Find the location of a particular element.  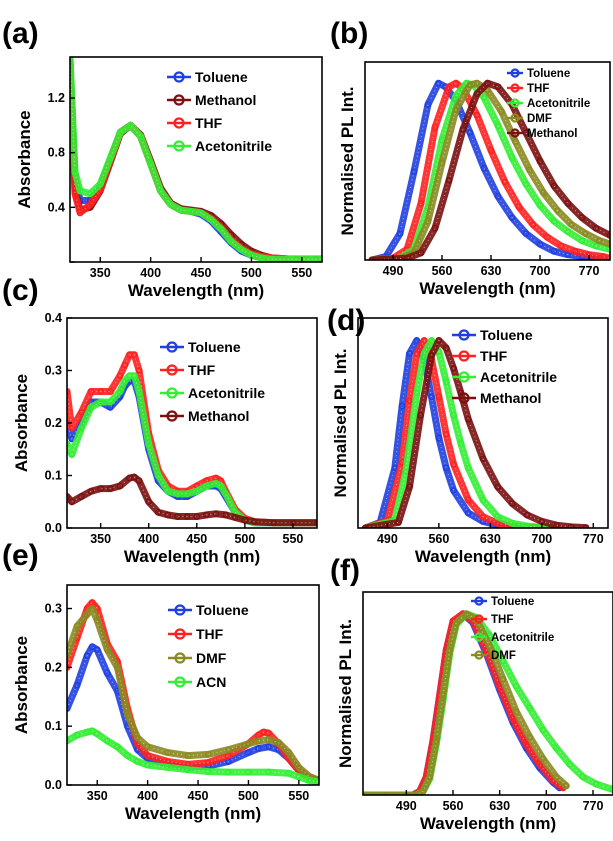

legend: Toluene Methanol THF Acetonitrile is located at coordinates (219, 111).